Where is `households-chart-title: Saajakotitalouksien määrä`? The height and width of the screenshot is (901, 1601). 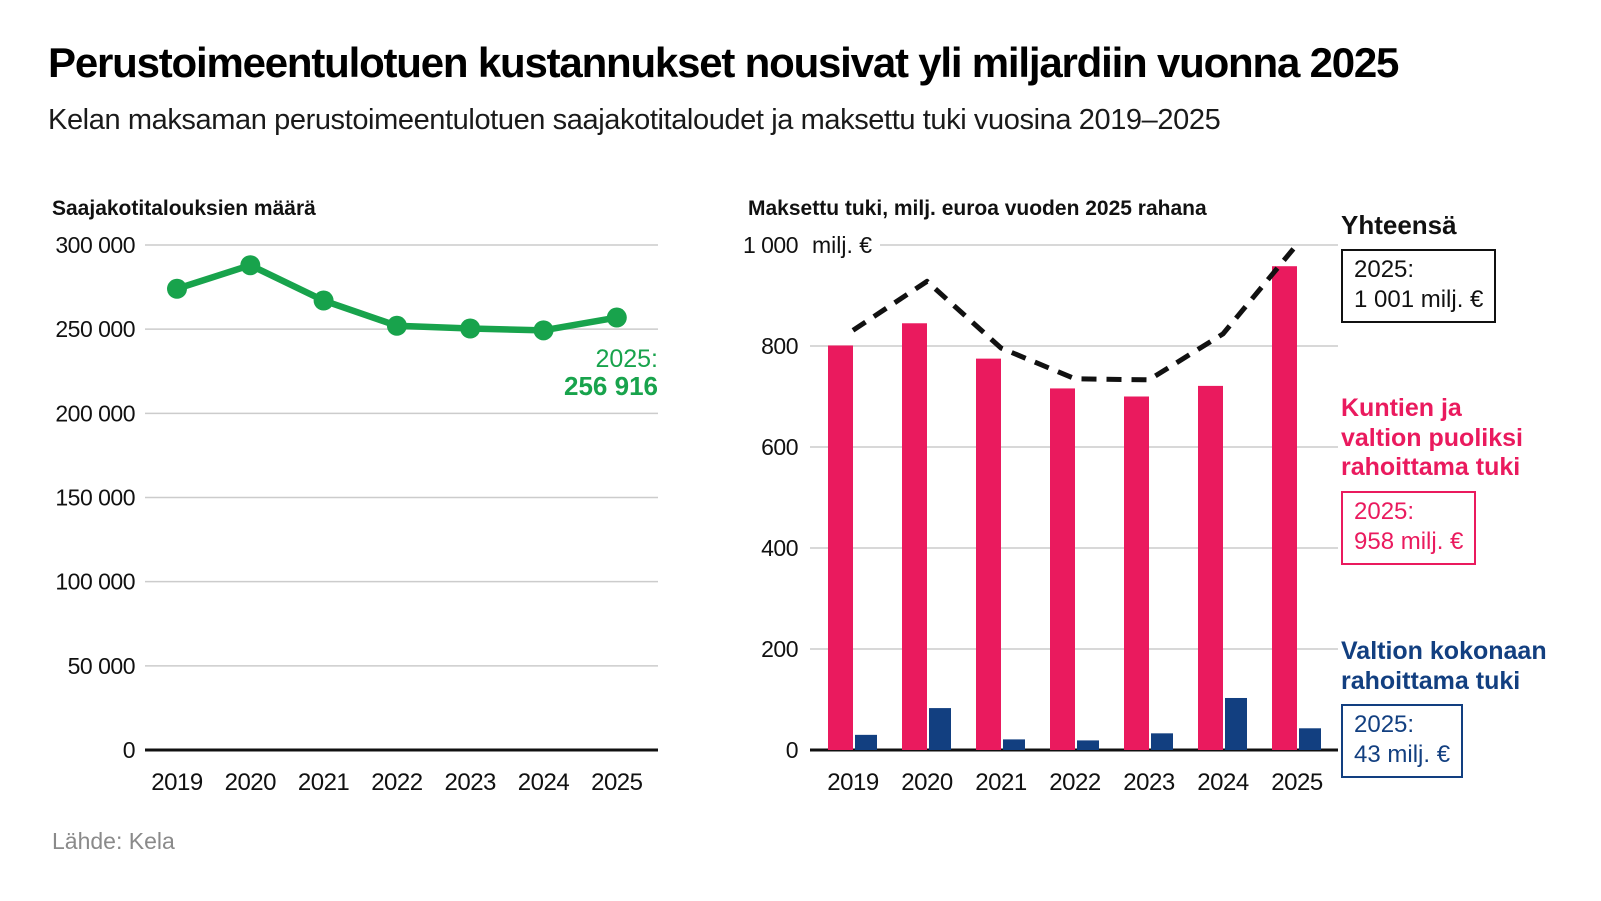 households-chart-title: Saajakotitalouksien määrä is located at coordinates (184, 208).